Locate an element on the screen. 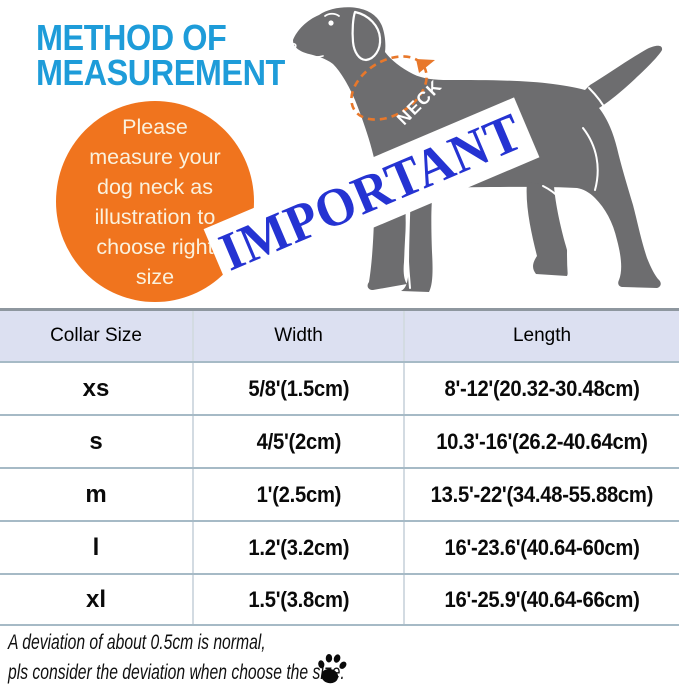 The height and width of the screenshot is (692, 679). cell-length: 16'-23.6'(40.64-60cm) is located at coordinates (541, 547).